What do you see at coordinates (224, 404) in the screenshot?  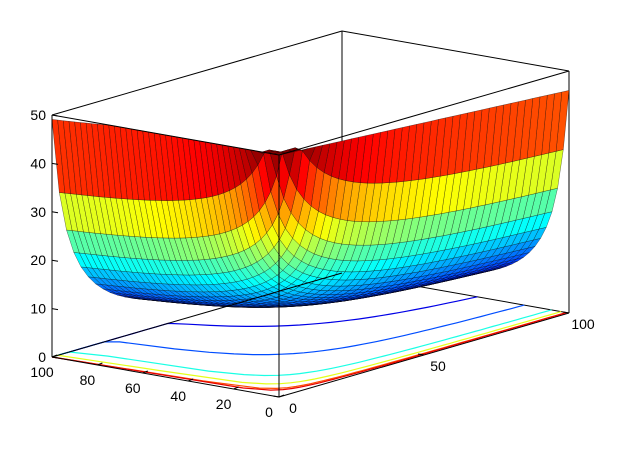 I see `x-tick-label: 20` at bounding box center [224, 404].